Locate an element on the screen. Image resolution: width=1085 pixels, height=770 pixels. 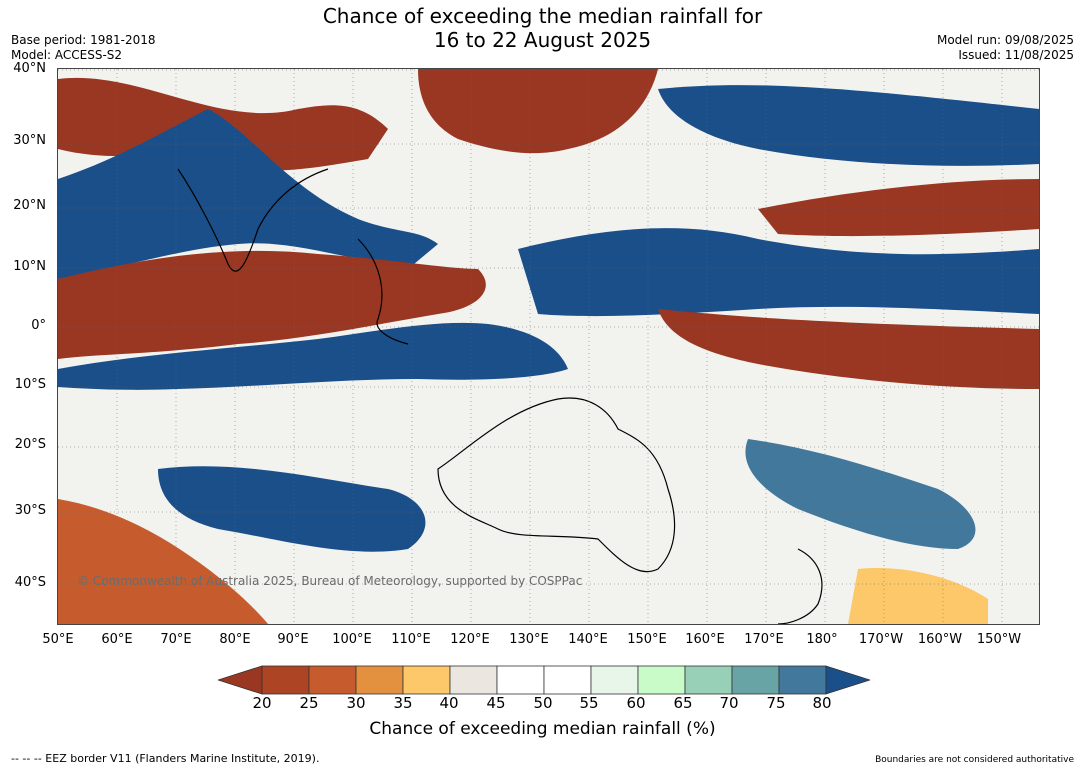
australia-coastline is located at coordinates (556, 485).